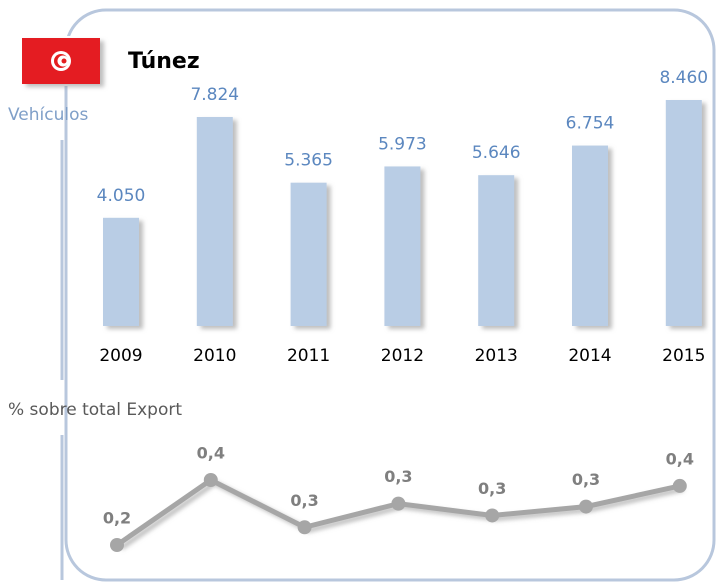 This screenshot has height=587, width=722. Describe the element at coordinates (214, 95) in the screenshot. I see `value-label: 7.824` at that location.